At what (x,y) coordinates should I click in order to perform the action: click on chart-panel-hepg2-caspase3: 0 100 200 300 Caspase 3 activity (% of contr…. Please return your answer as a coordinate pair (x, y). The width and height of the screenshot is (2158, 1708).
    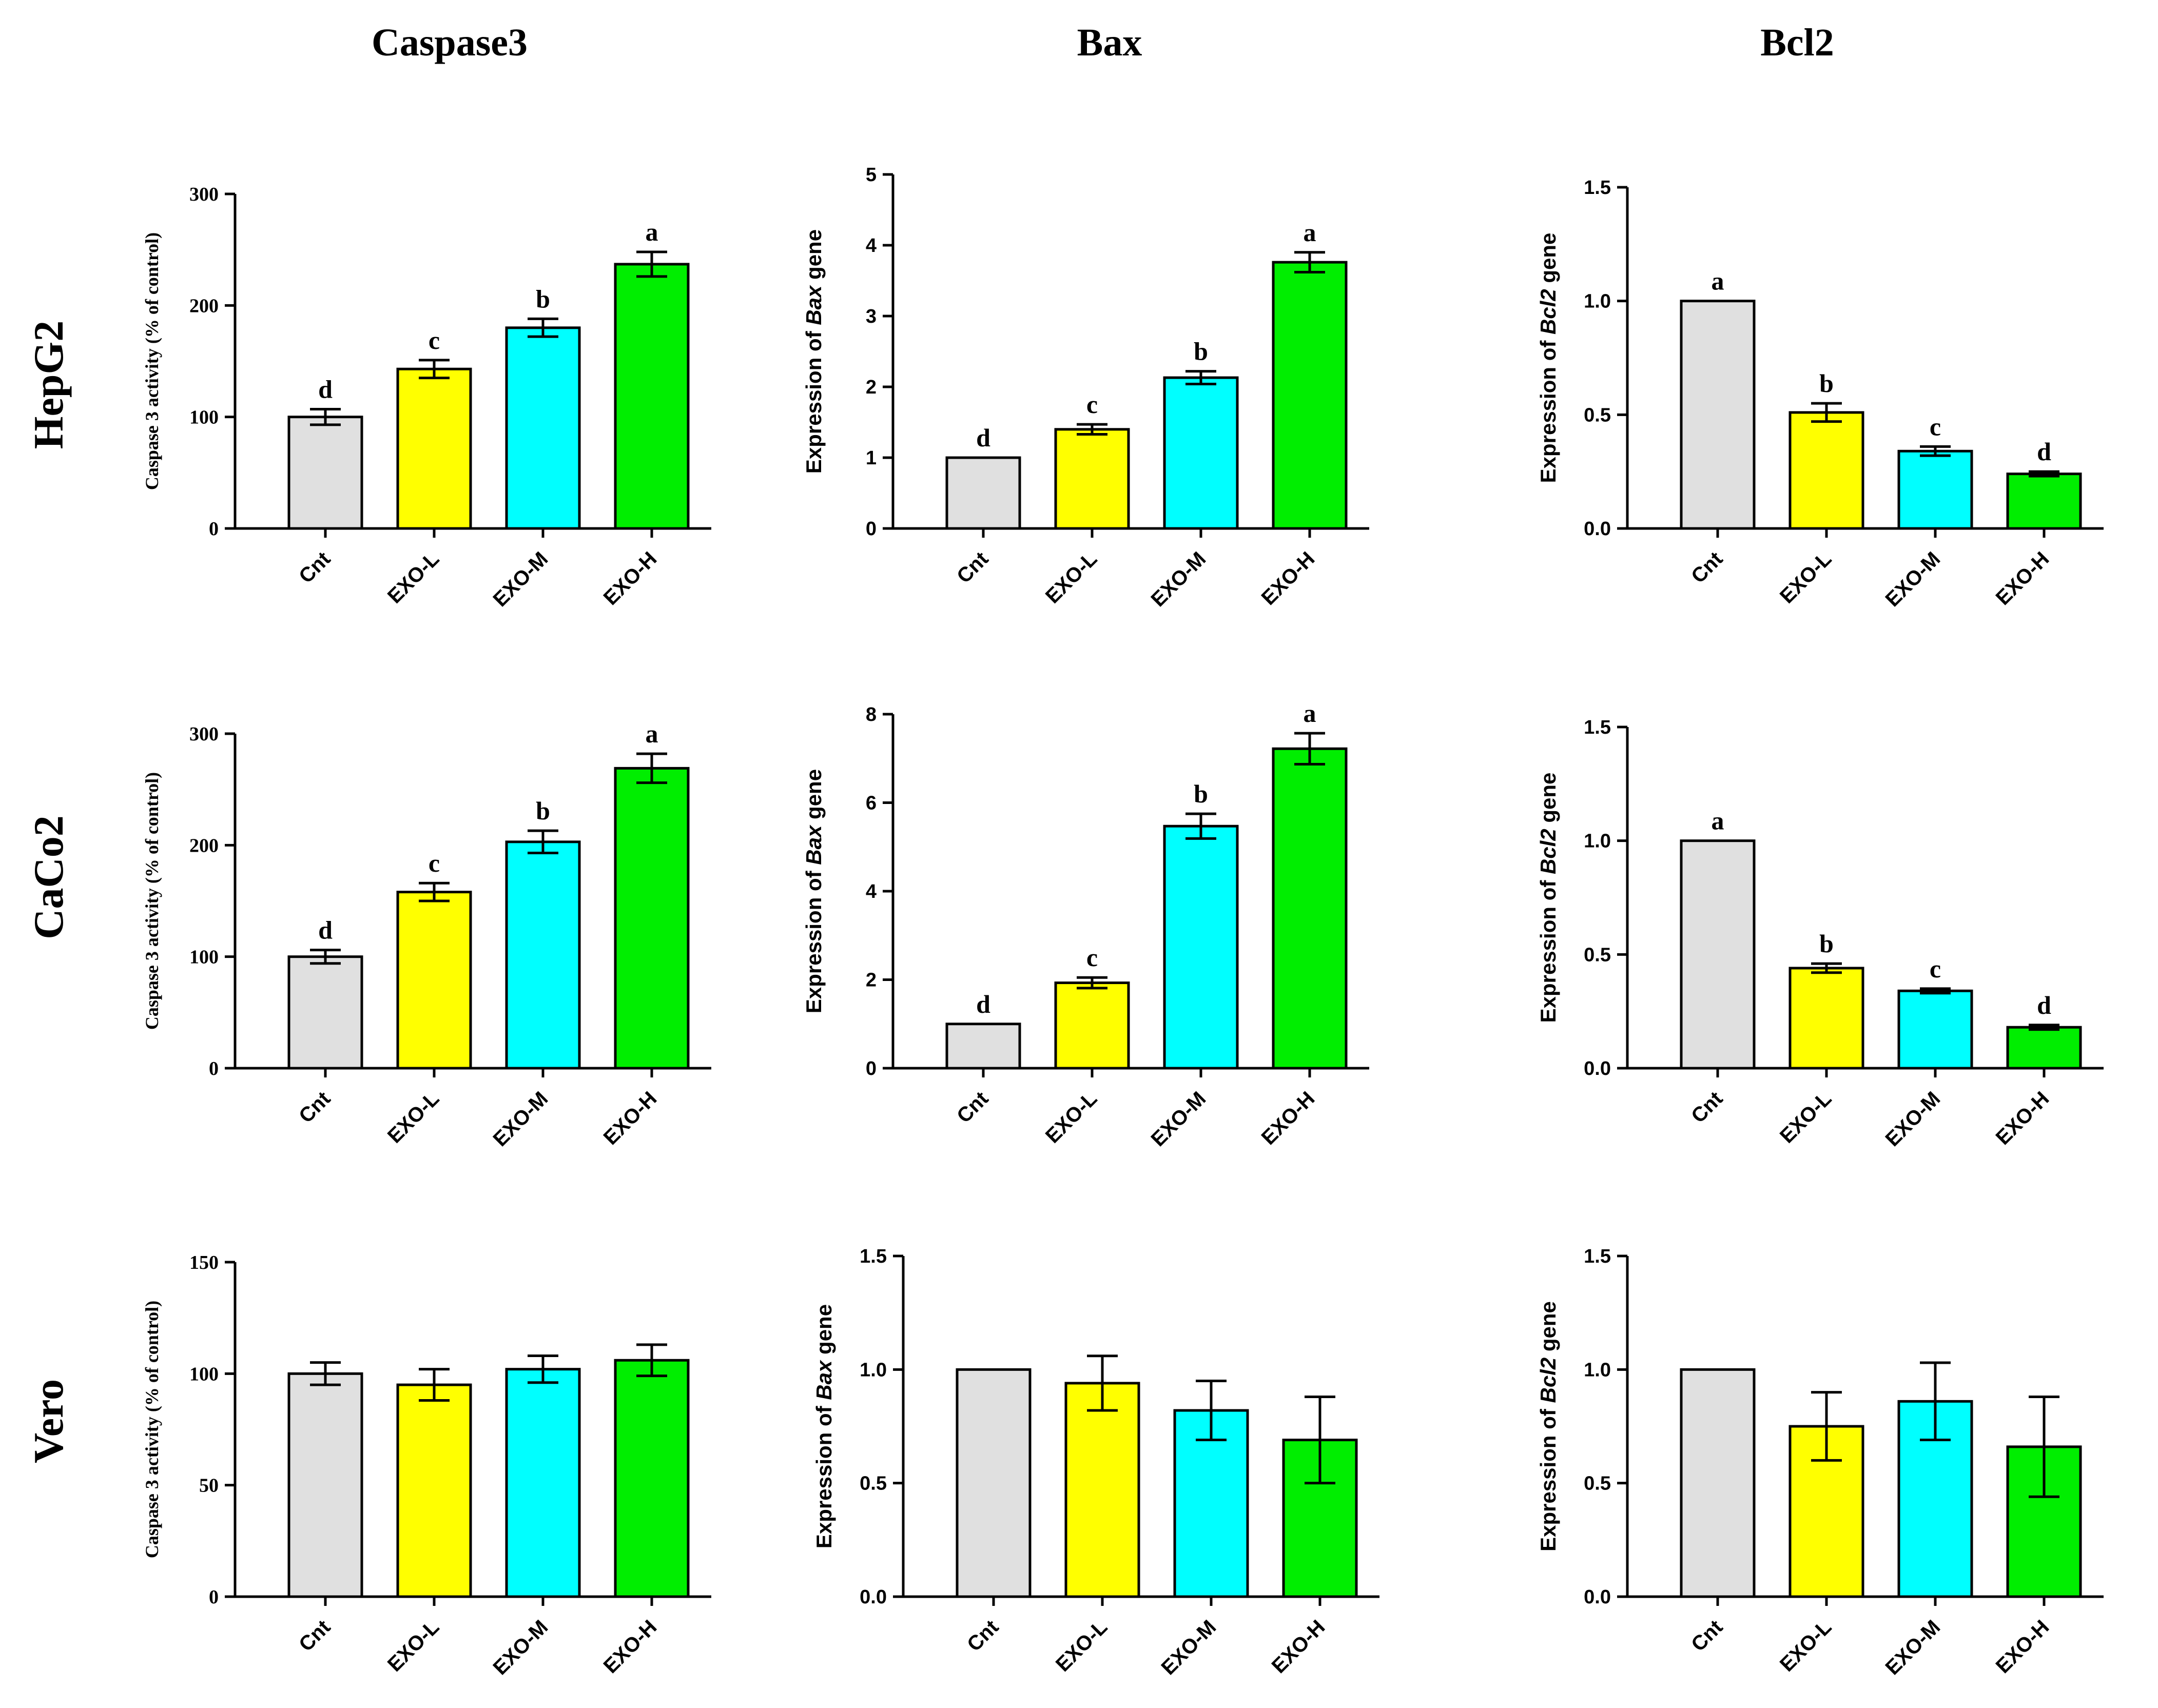
    Looking at the image, I should click on (427, 397).